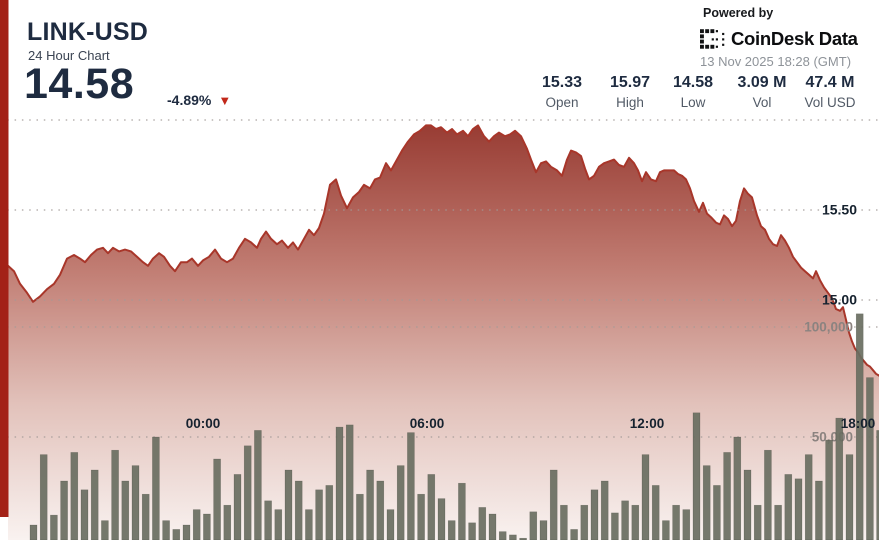  I want to click on coindesk-brand: CoinDesk Data, so click(779, 39).